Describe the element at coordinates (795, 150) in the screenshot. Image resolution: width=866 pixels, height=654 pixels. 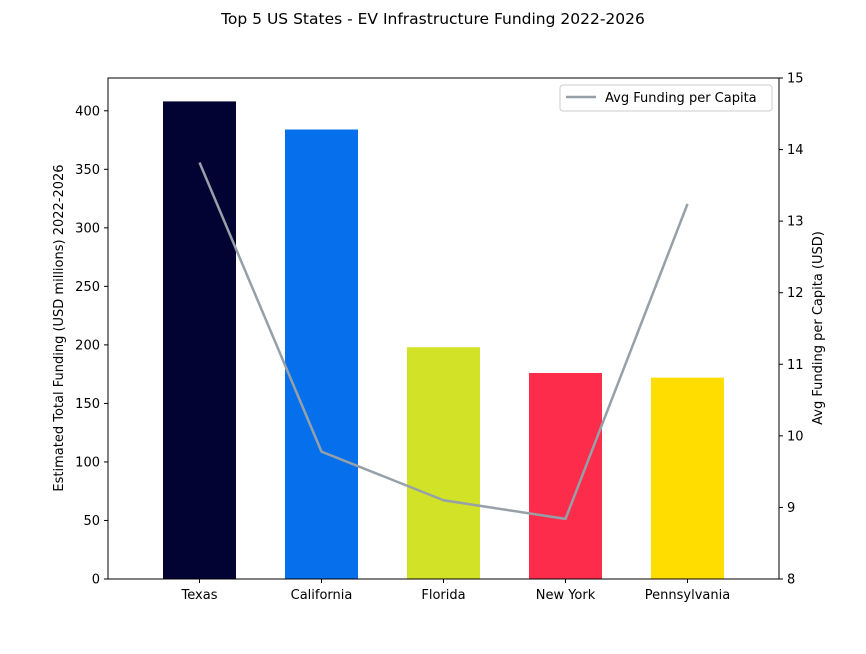
I see `y2-tick-label: 14` at that location.